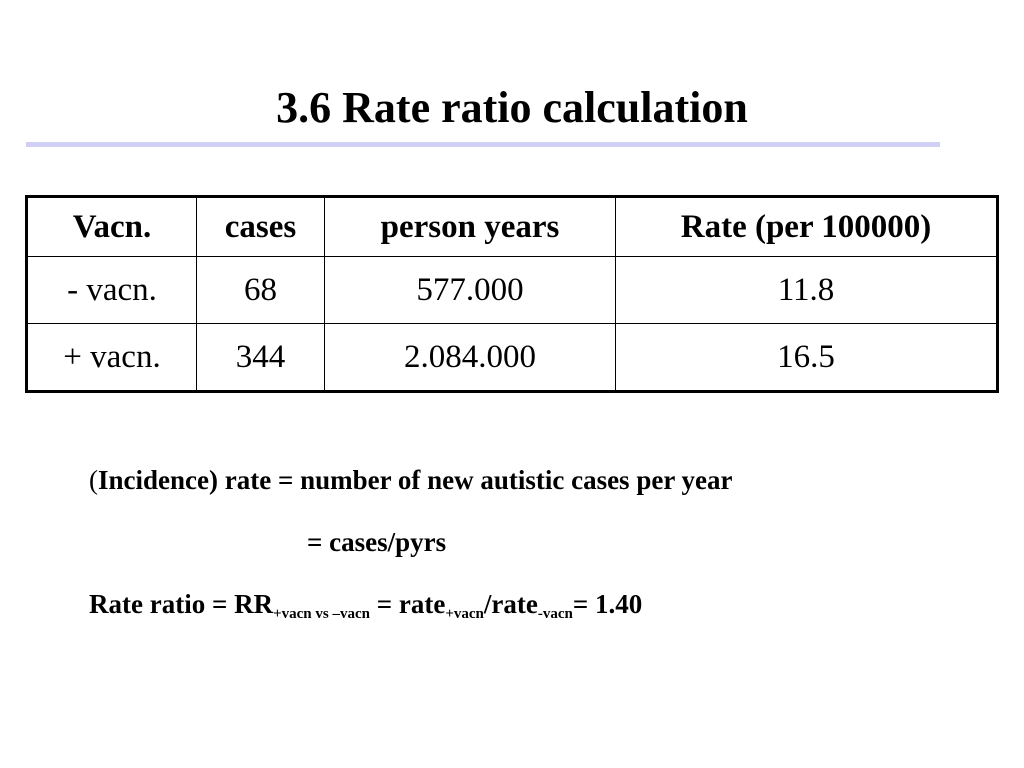 This screenshot has width=1024, height=768. What do you see at coordinates (111, 290) in the screenshot?
I see `cell-vacn: - vacn.` at bounding box center [111, 290].